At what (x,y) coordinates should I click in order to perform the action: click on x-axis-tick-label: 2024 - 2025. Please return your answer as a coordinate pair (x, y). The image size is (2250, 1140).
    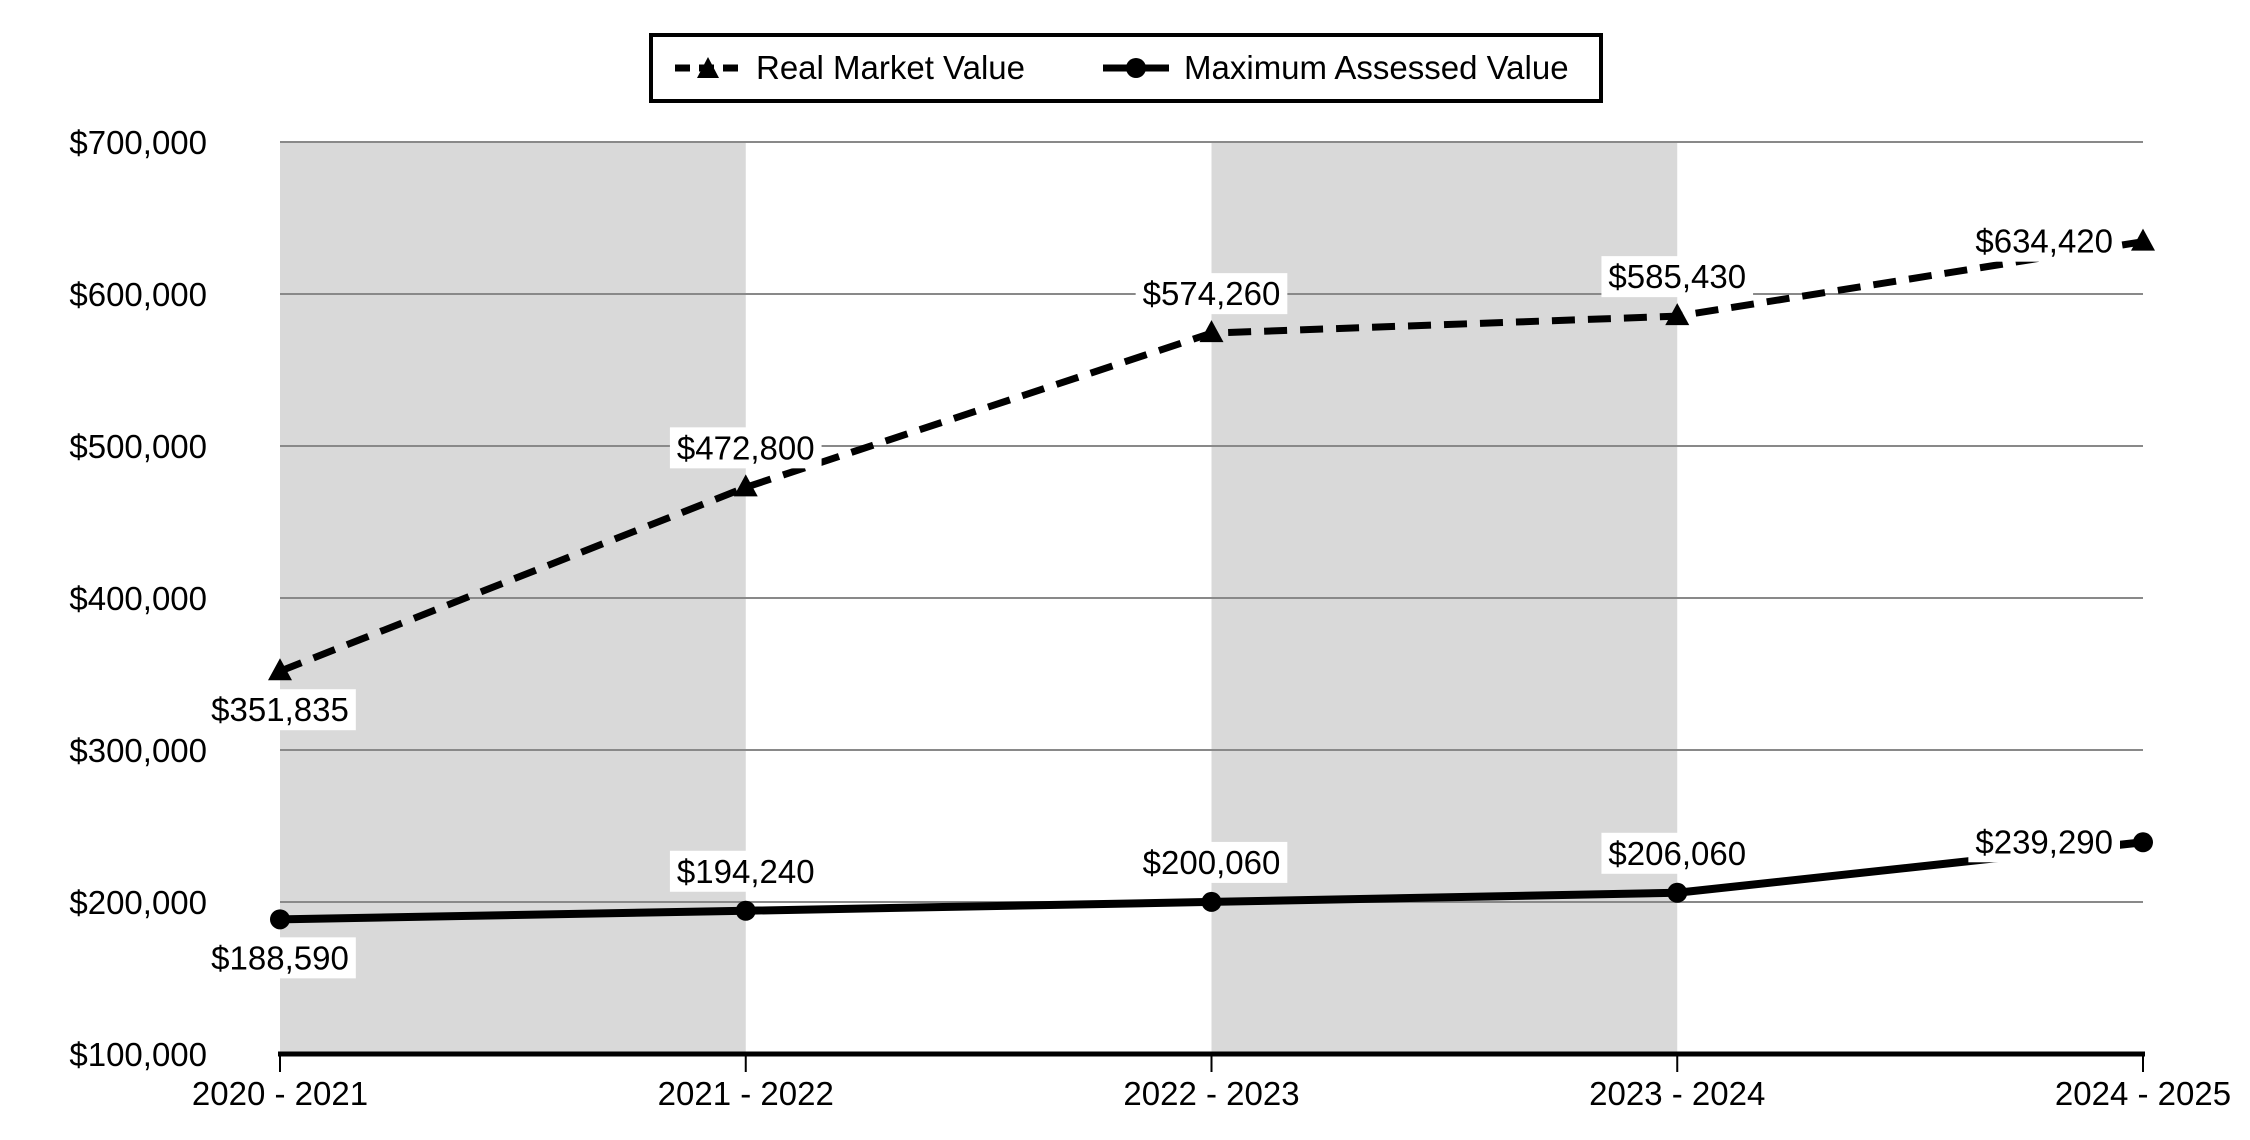
    Looking at the image, I should click on (2143, 1093).